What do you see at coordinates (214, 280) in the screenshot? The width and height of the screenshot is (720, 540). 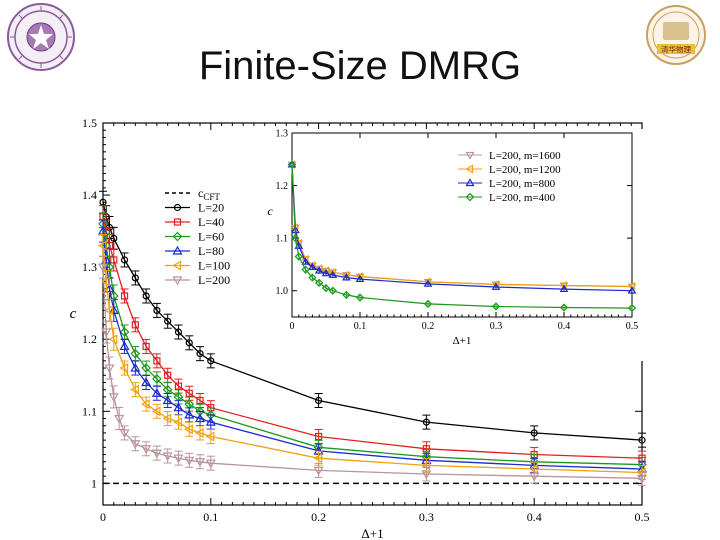 I see `legend-label: L=200` at bounding box center [214, 280].